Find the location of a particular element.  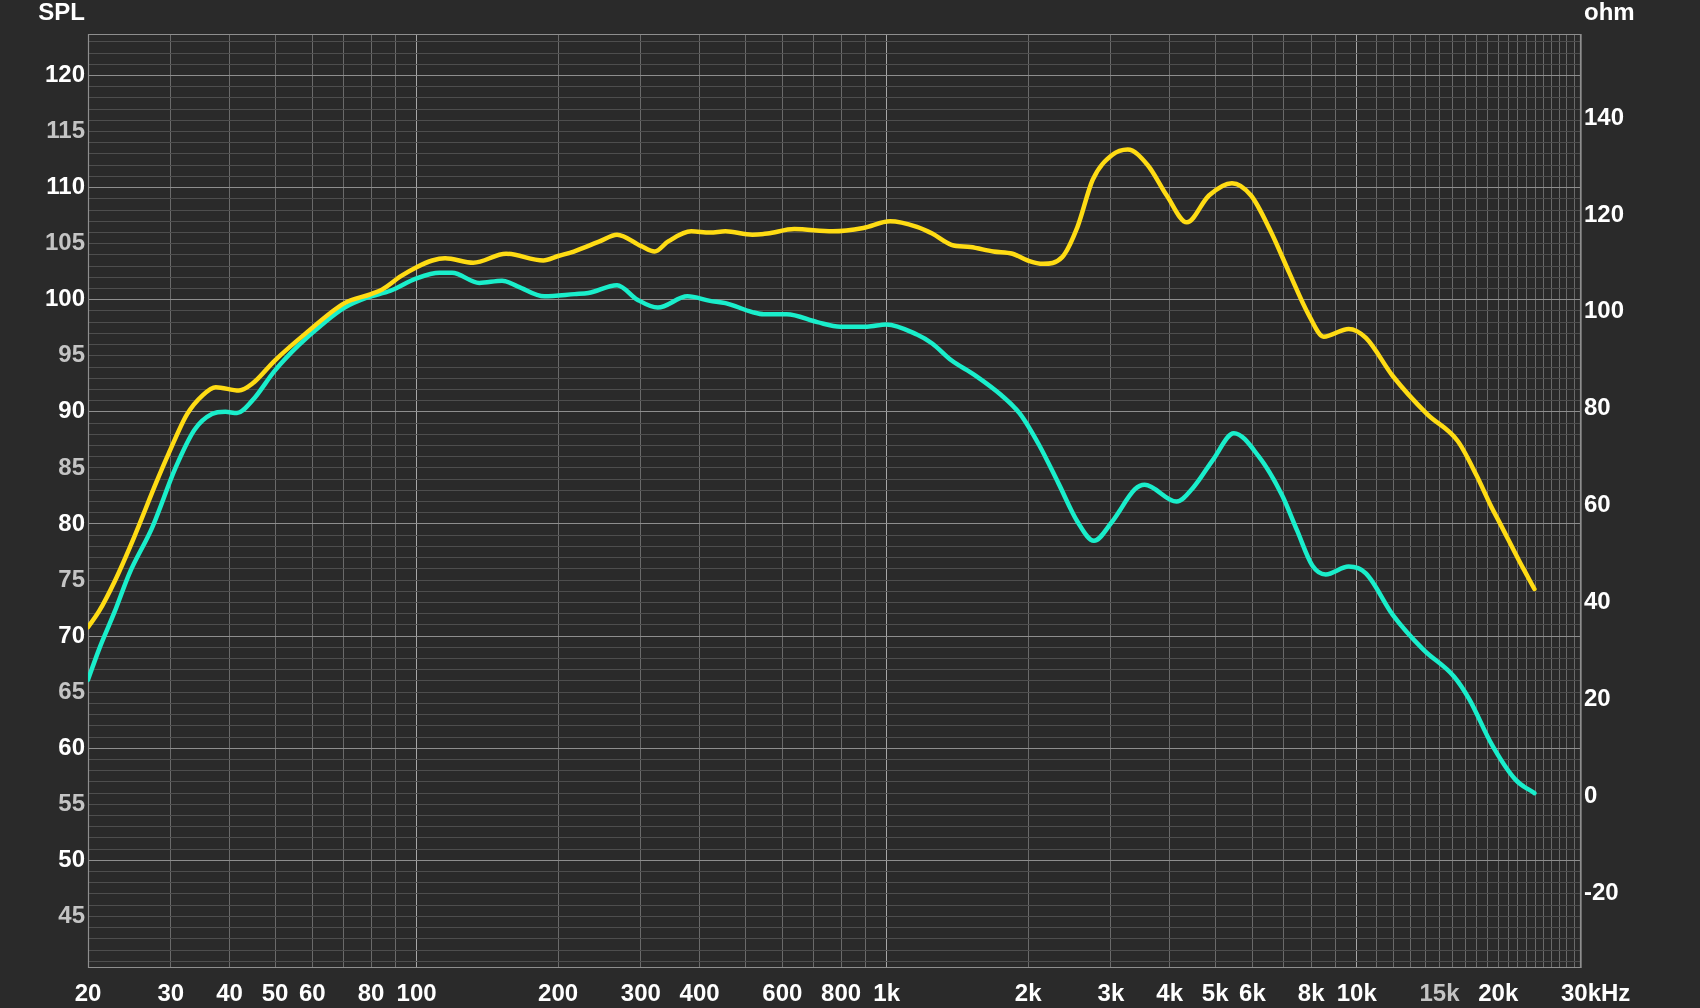

x-tick-label: 6k is located at coordinates (1253, 993).